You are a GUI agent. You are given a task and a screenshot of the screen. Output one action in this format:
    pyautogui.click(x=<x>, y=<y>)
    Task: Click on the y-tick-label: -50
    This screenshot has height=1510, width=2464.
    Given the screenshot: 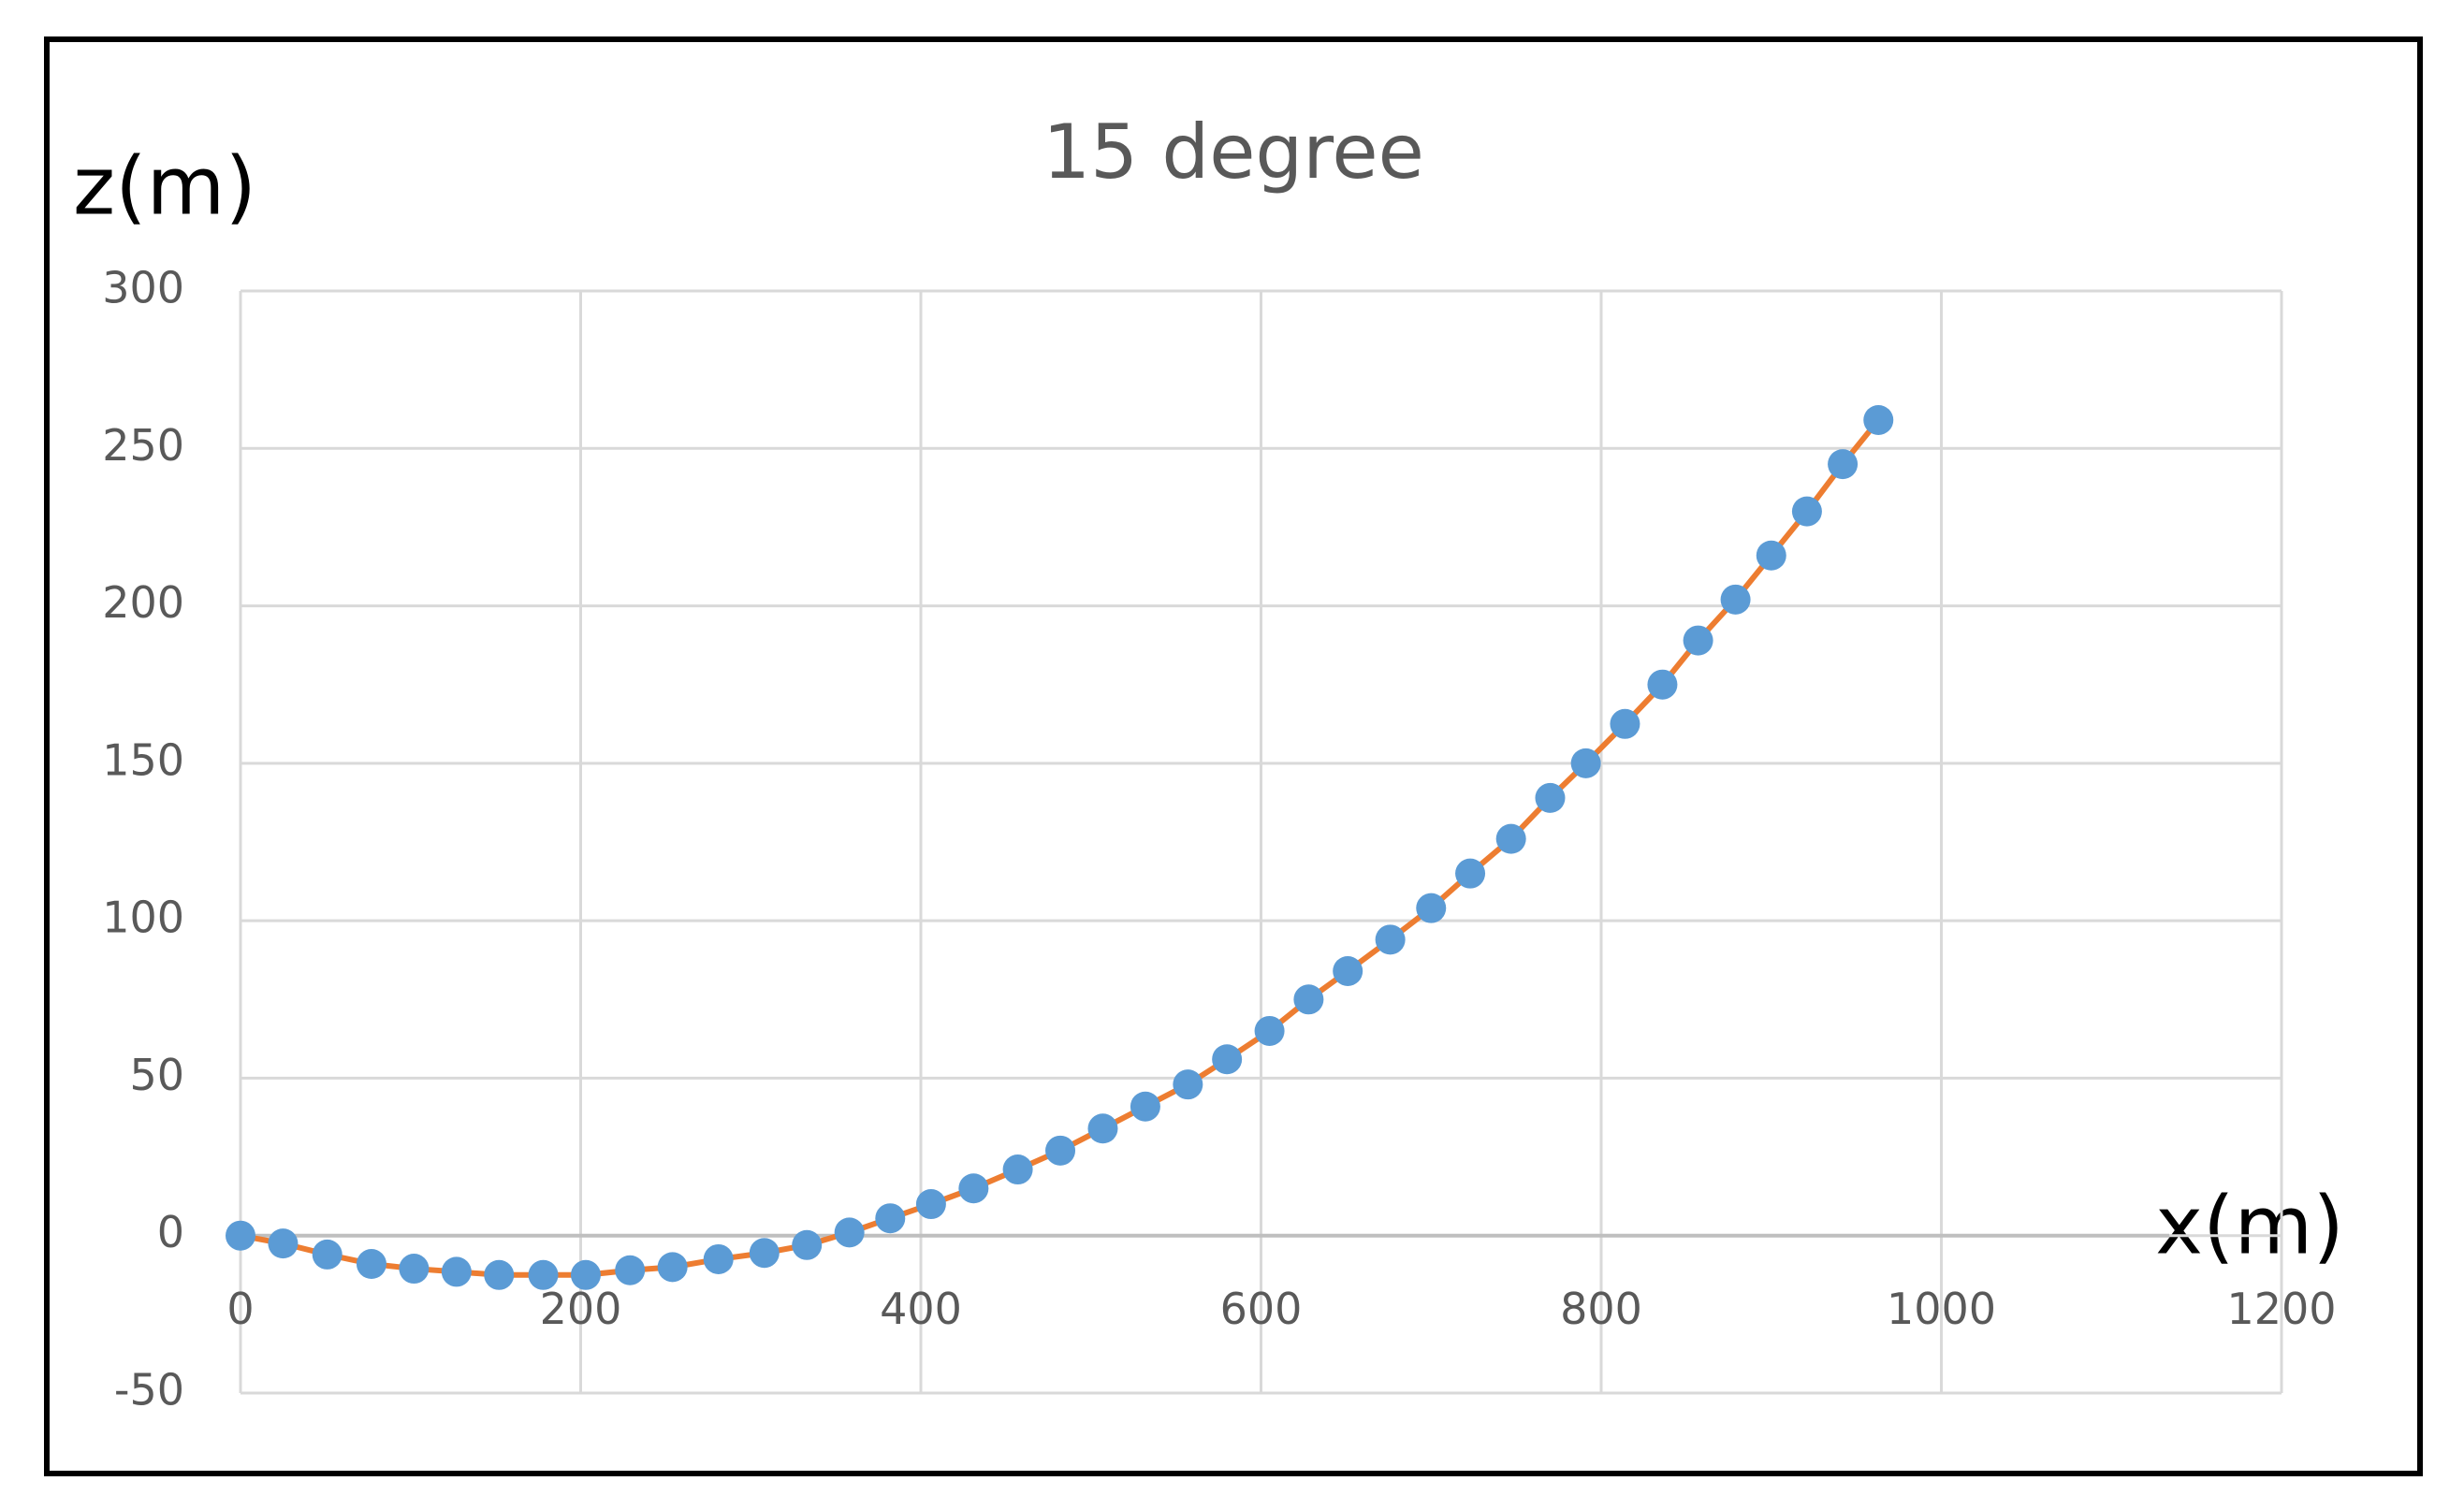 What is the action you would take?
    pyautogui.click(x=149, y=1390)
    